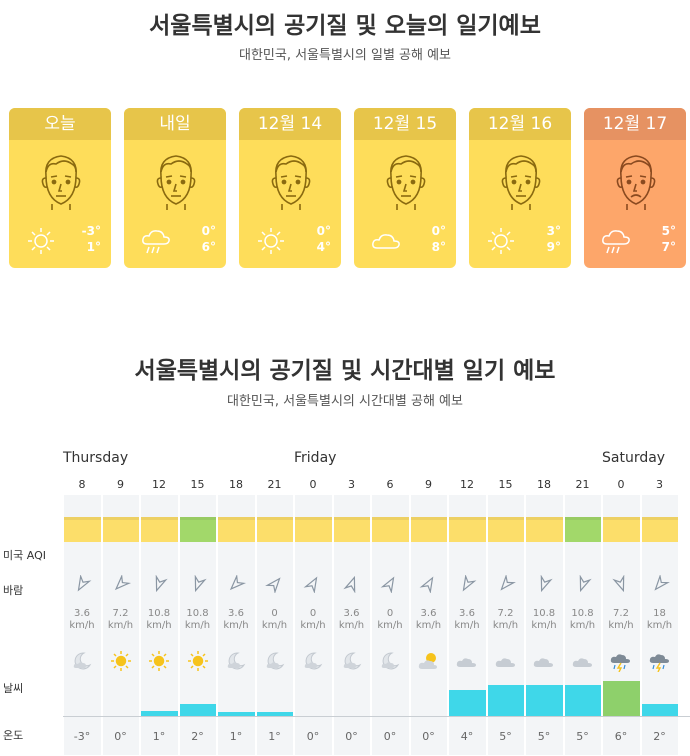 The image size is (690, 756). Describe the element at coordinates (660, 620) in the screenshot. I see `wind-speed: 18 km/h` at that location.